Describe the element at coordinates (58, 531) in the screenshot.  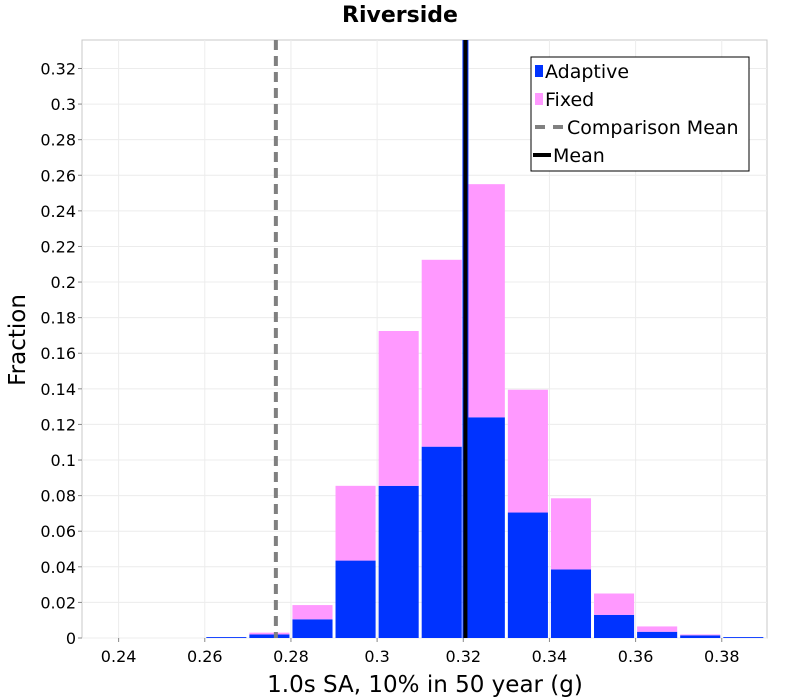
I see `y-tick-label: 0.06` at that location.